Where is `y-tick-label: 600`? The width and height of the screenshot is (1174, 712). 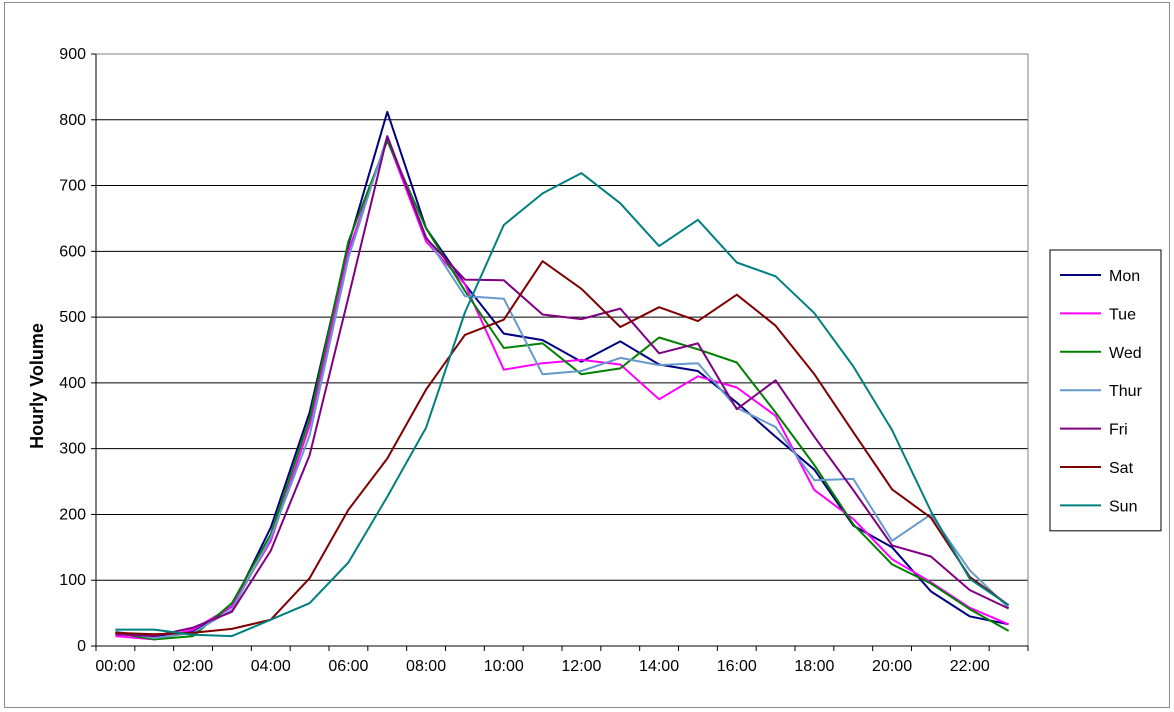 y-tick-label: 600 is located at coordinates (72, 251).